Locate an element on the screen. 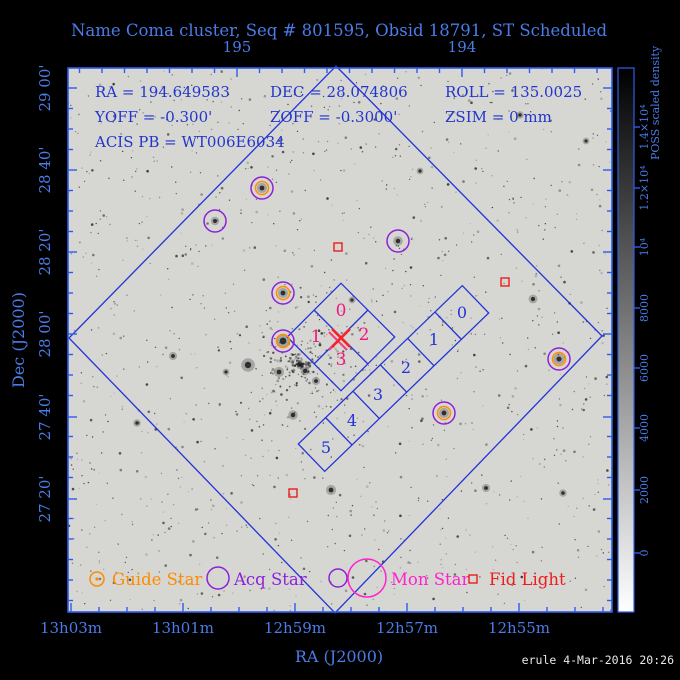 The height and width of the screenshot is (680, 680). acis-i-chip-1: 1 is located at coordinates (316, 337).